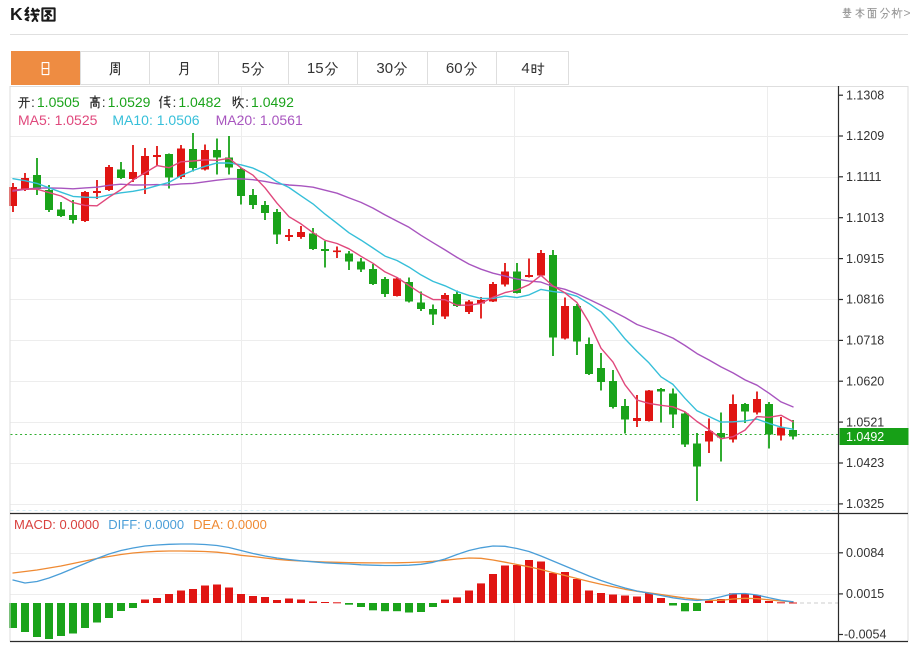 The width and height of the screenshot is (915, 647). I want to click on svg-text: 1.1013, so click(865, 218).